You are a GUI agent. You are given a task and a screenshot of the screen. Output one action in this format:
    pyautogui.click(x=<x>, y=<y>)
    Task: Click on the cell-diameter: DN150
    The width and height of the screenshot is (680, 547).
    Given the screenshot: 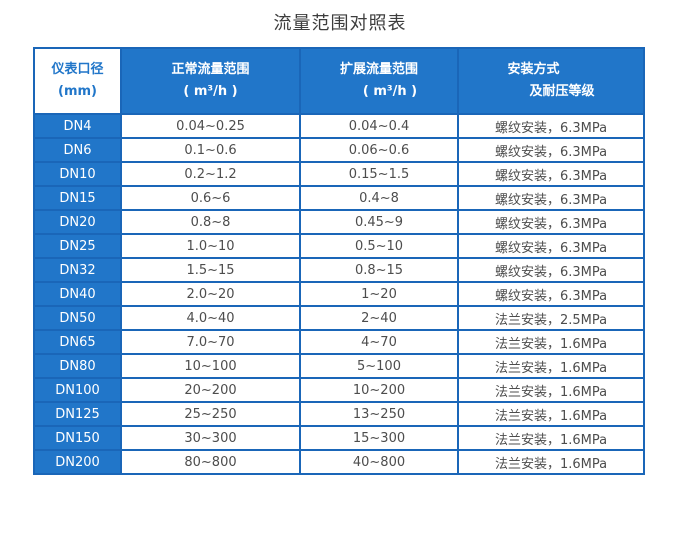 What is the action you would take?
    pyautogui.click(x=77, y=438)
    